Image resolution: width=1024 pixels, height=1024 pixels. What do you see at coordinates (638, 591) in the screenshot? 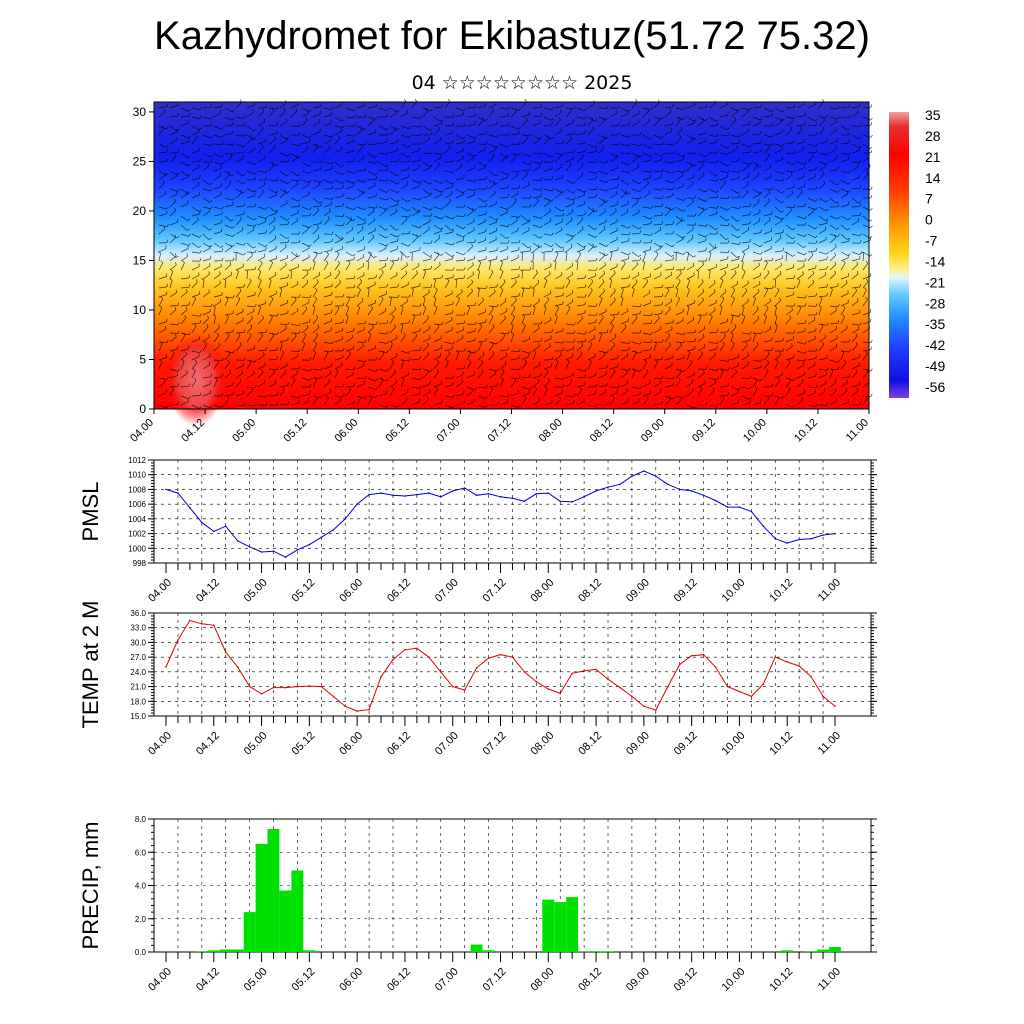
I see `x-tick-label: 09.00` at bounding box center [638, 591].